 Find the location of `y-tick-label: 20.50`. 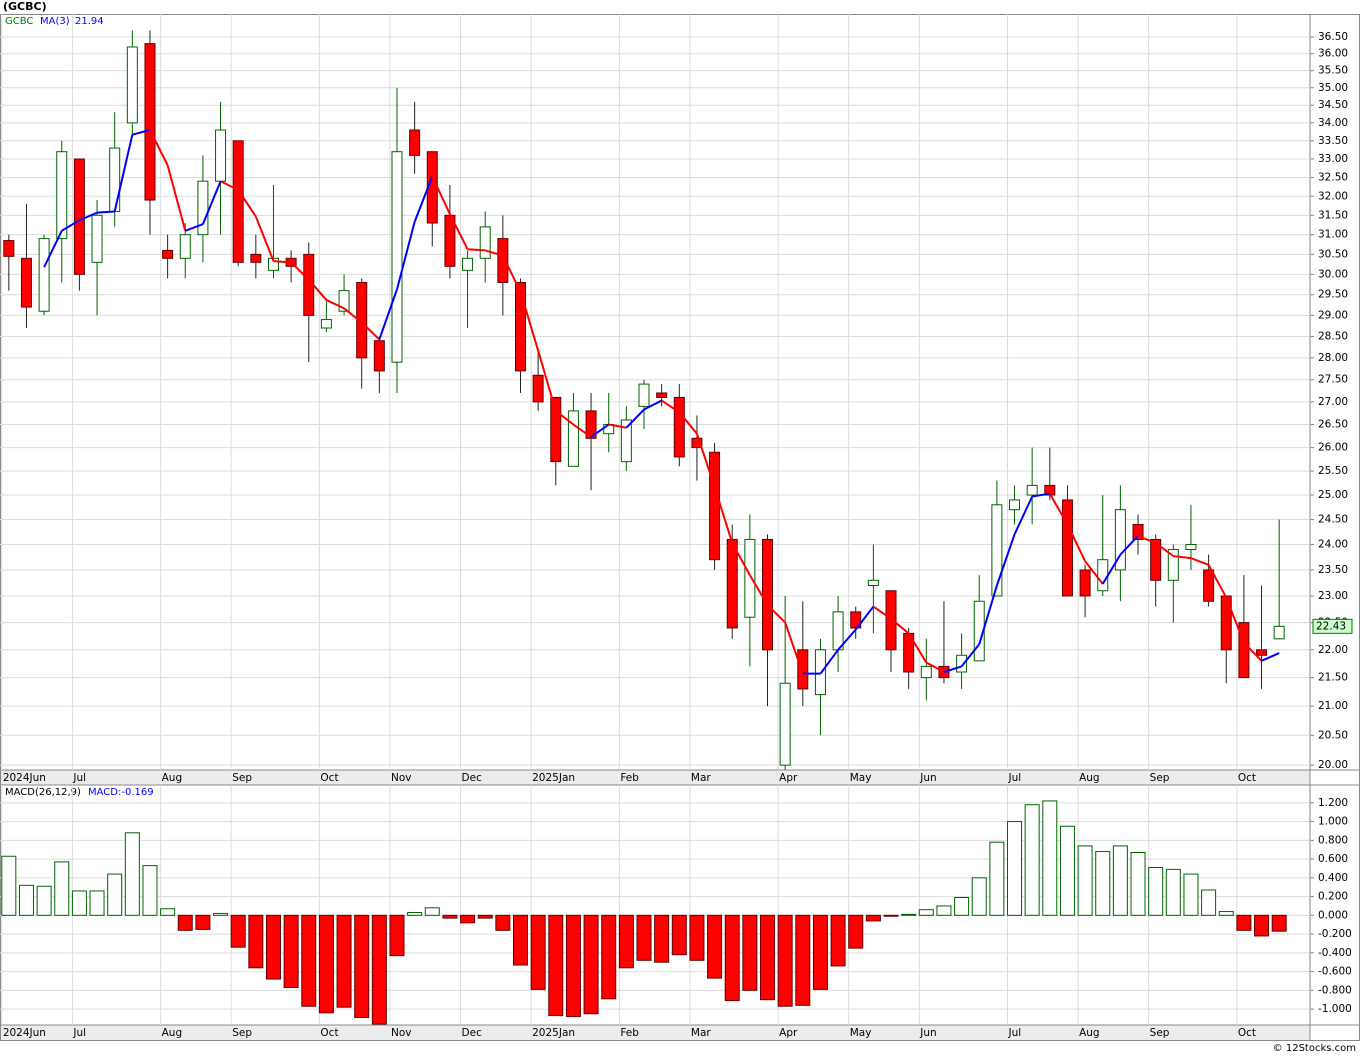

y-tick-label: 20.50 is located at coordinates (1333, 735).